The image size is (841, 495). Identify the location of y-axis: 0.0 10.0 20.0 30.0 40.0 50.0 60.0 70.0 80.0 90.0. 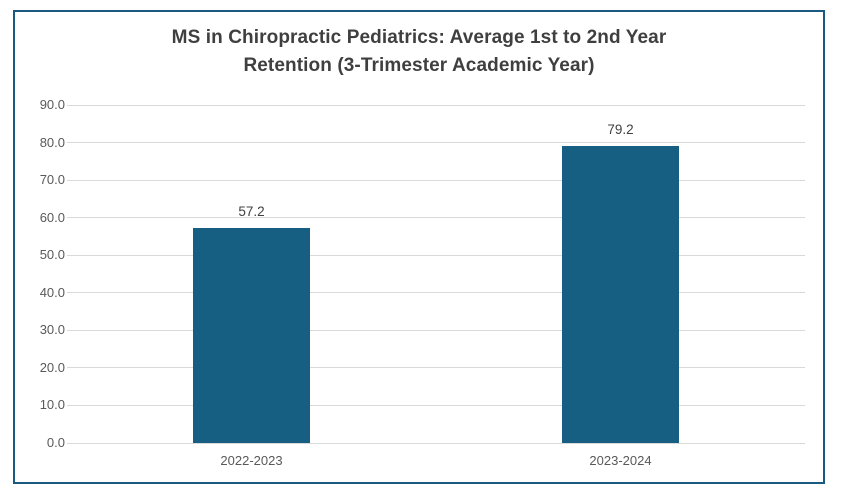
(40, 273).